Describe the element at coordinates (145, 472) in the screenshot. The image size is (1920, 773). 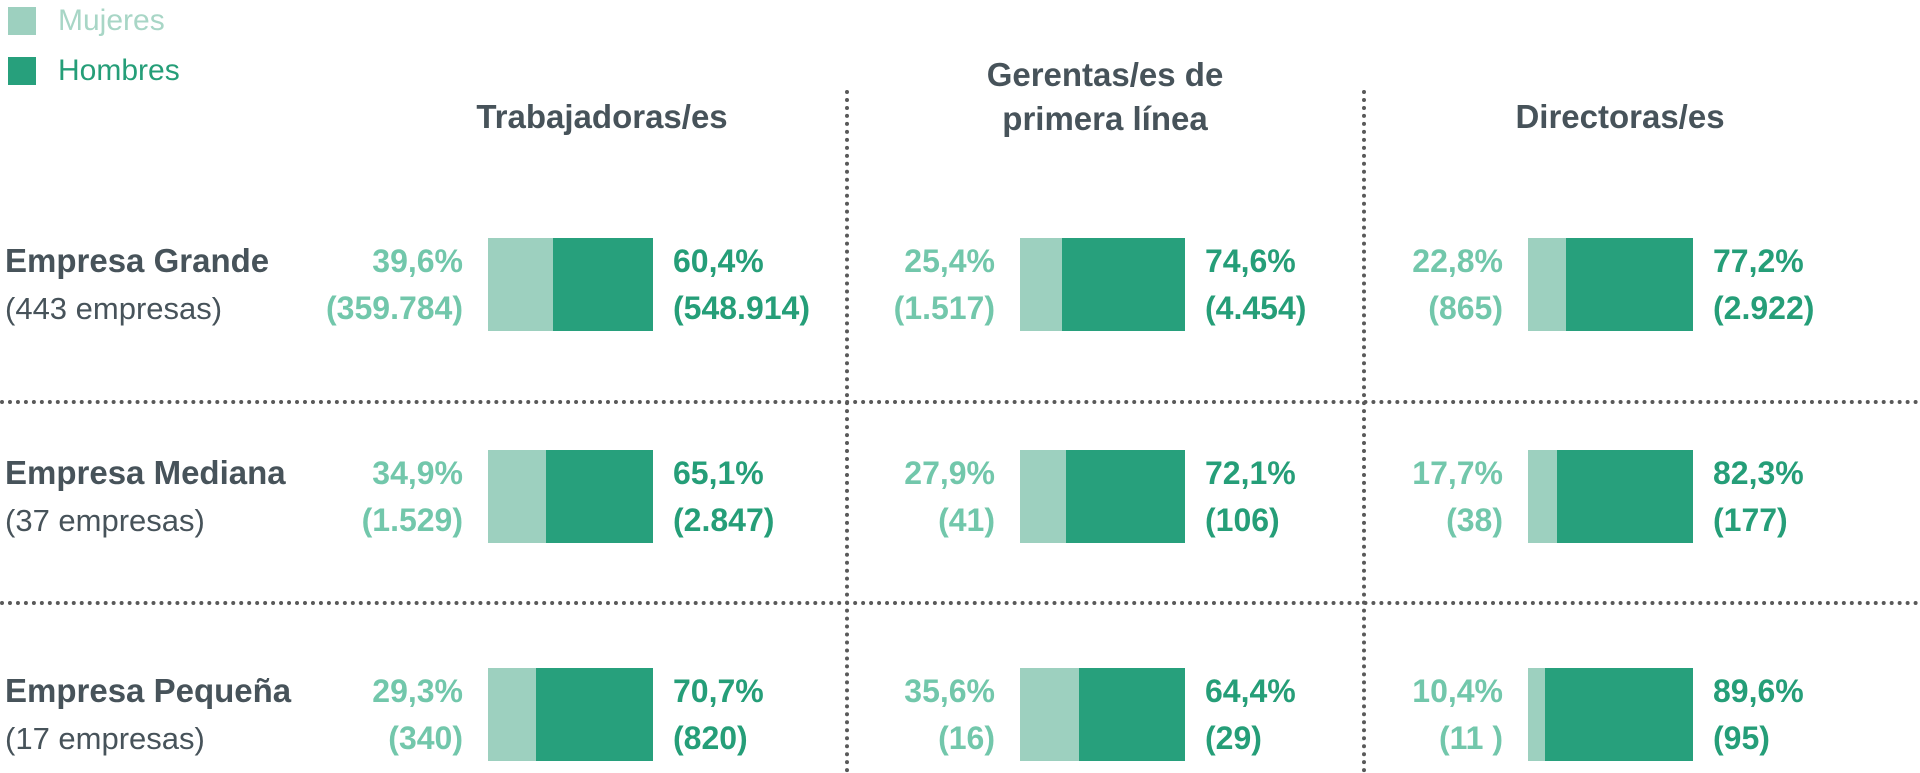
I see `company-name: Empresa Mediana` at that location.